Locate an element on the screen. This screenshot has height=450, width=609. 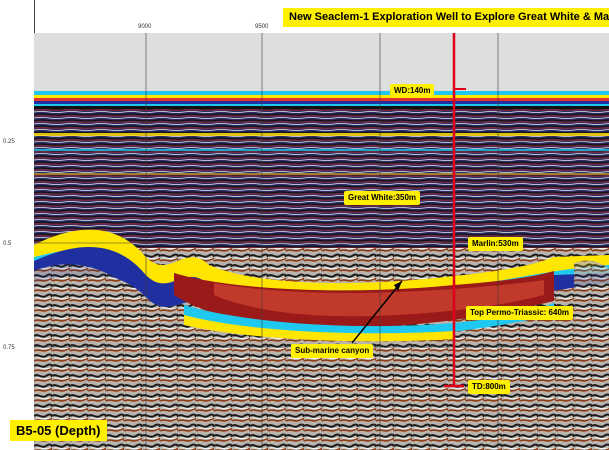
y-tick-05: 0.5 is located at coordinates (7, 244).